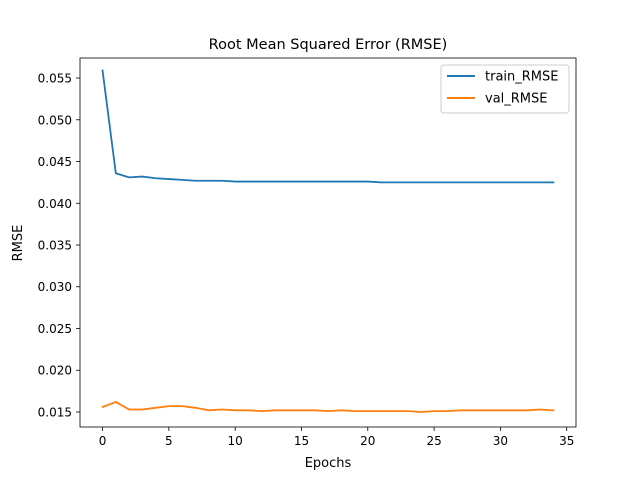  What do you see at coordinates (328, 407) in the screenshot?
I see `series-line-val-rmse` at bounding box center [328, 407].